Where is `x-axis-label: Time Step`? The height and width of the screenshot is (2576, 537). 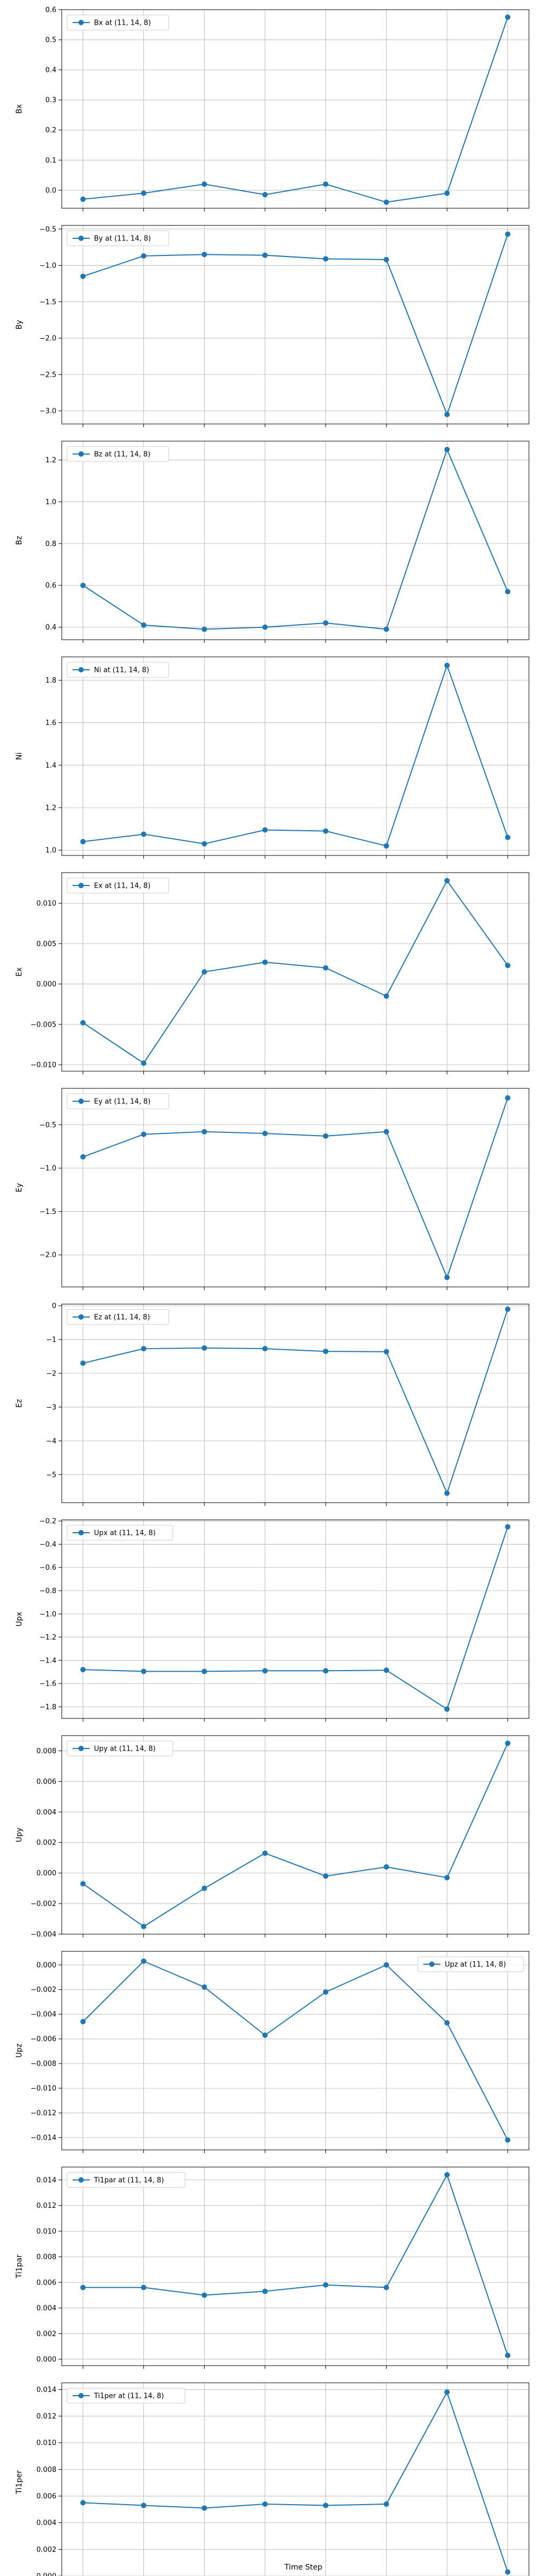
x-axis-label: Time Step is located at coordinates (304, 2567).